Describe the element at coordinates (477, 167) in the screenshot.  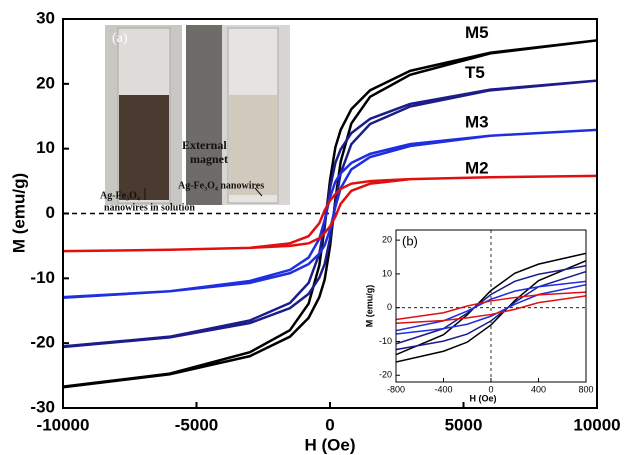
I see `curve-label: M2` at that location.